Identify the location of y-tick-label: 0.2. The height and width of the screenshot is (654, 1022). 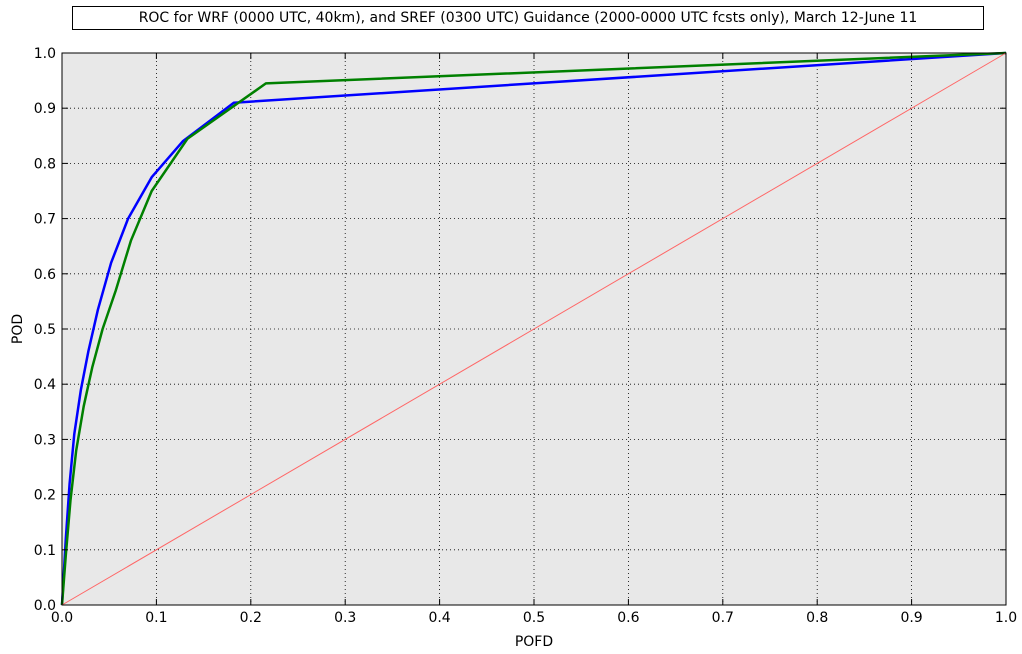
(45, 496).